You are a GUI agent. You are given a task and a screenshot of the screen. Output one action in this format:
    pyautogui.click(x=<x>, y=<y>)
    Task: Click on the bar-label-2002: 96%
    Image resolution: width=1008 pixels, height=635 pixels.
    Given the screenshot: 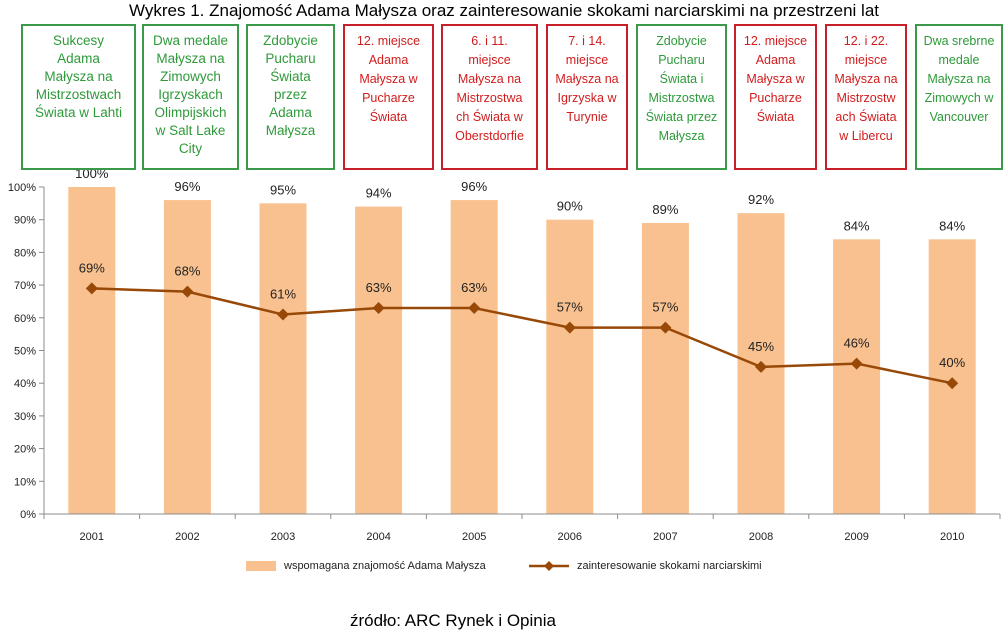 What is the action you would take?
    pyautogui.click(x=187, y=186)
    